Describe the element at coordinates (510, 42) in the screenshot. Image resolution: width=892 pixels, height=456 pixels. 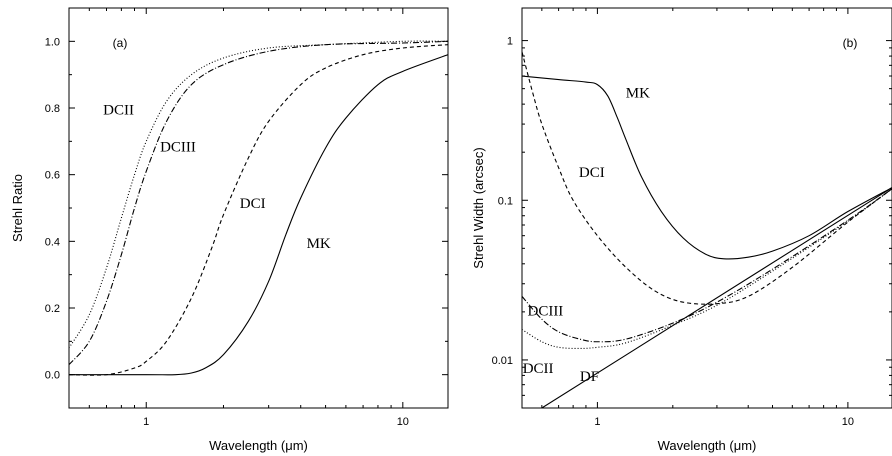
I see `y-tick-label: 1` at that location.